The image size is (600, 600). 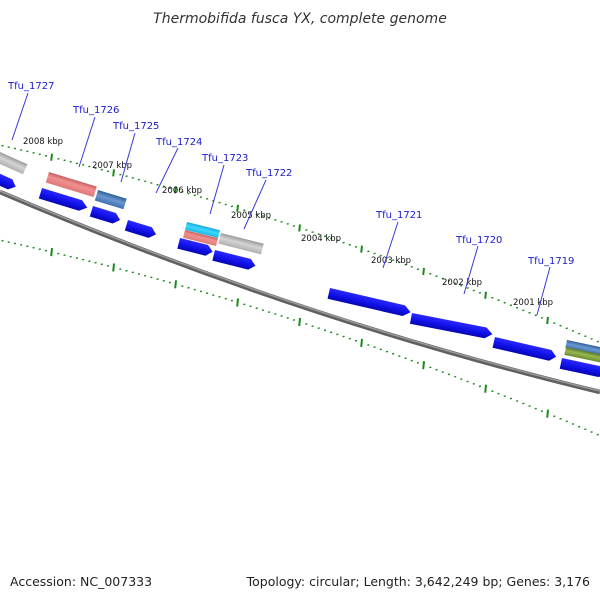 I want to click on gene-label-tfu-1724: Tfu_1724, so click(x=178, y=142).